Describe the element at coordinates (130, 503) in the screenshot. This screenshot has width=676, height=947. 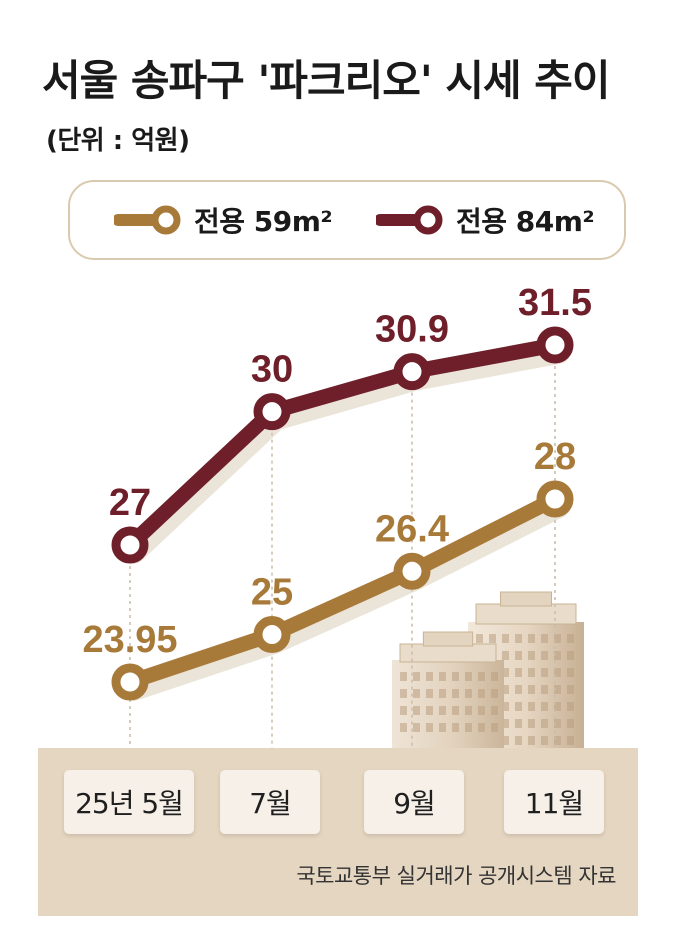
I see `data-label-1-0: 27` at that location.